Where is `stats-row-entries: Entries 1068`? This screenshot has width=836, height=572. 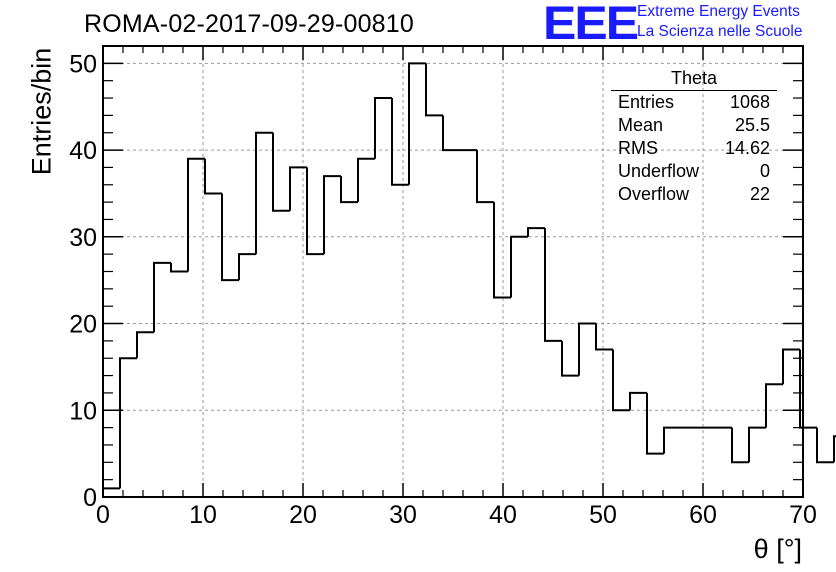 stats-row-entries: Entries 1068 is located at coordinates (694, 102).